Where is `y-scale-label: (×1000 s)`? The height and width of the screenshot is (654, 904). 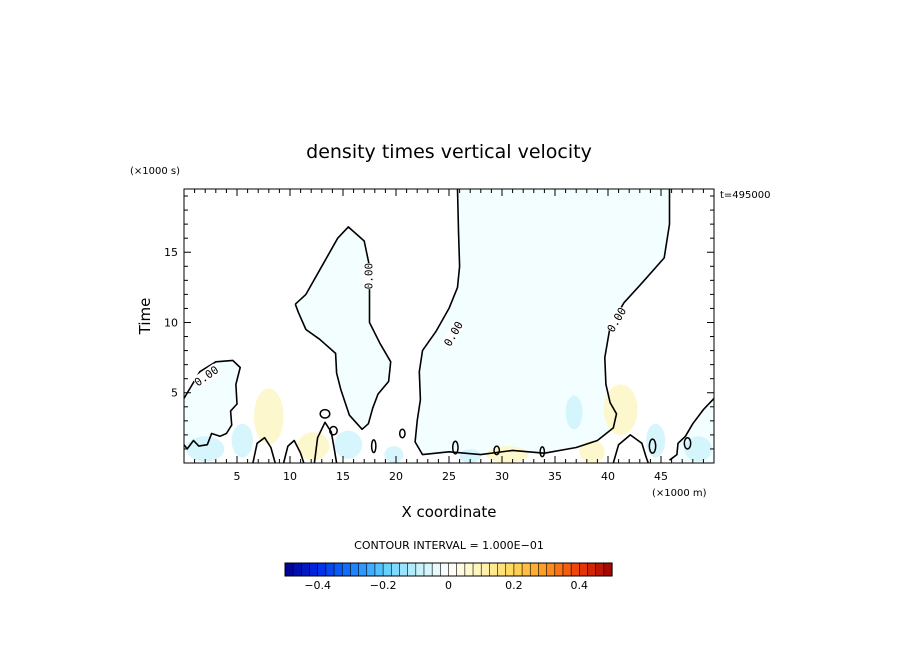
y-scale-label: (×1000 s) is located at coordinates (155, 171).